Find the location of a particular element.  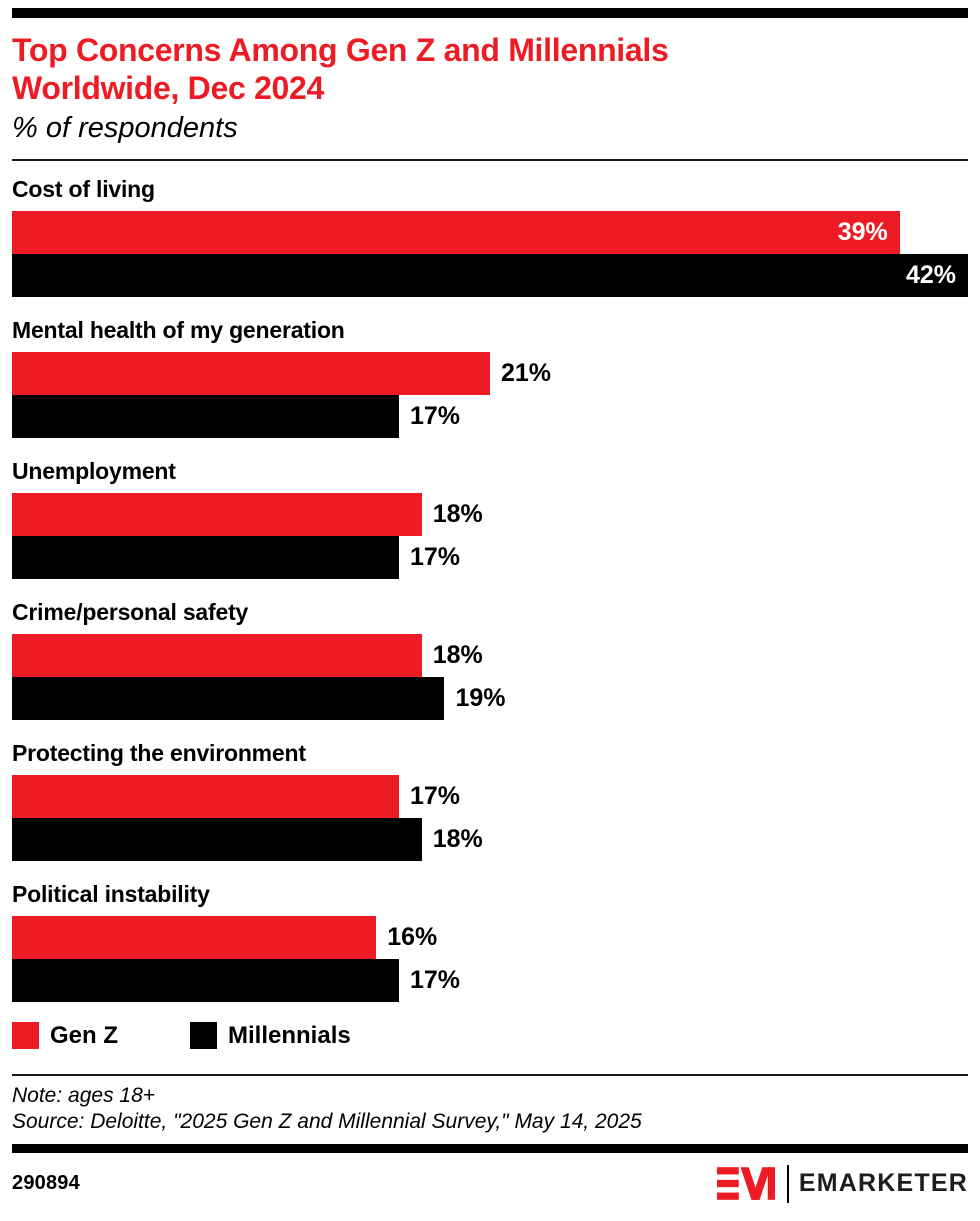

category-label: Unemployment is located at coordinates (94, 470).